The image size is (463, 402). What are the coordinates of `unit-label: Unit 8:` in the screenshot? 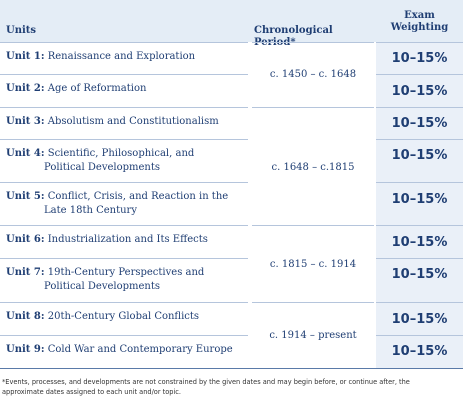 It's located at (25, 316).